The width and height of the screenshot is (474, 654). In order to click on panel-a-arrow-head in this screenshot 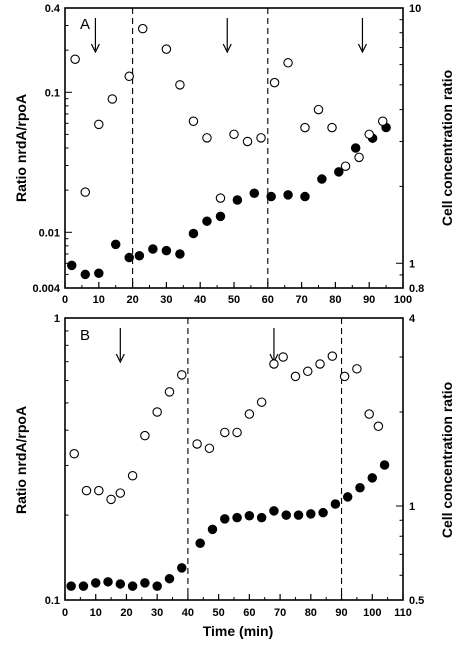, I will do `click(227, 48)`.